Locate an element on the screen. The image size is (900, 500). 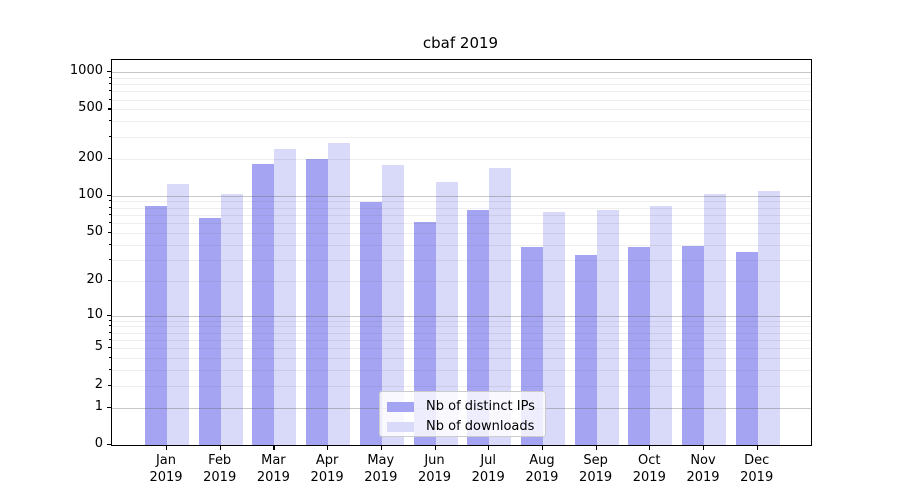
y-tick-label-1: 1 is located at coordinates (98, 406).